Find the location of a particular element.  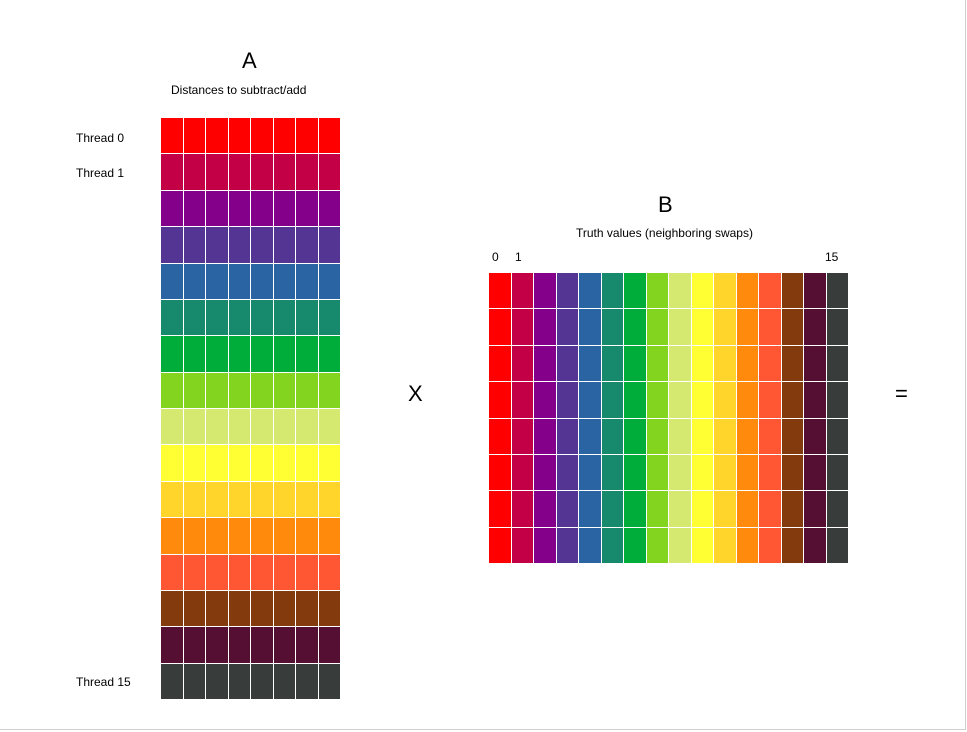

matrix-b-grid is located at coordinates (668, 418).